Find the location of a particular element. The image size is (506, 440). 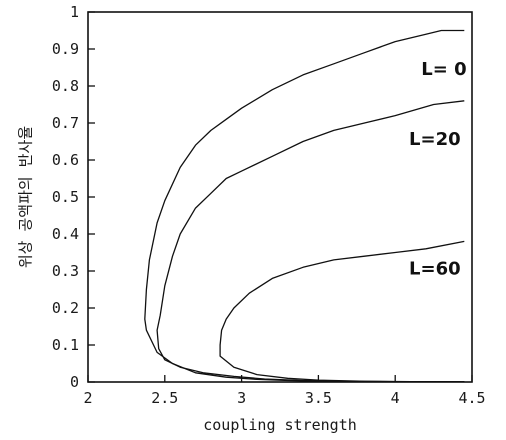

y-axis-title: 위상 공액파의 반사율 is located at coordinates (26, 197).